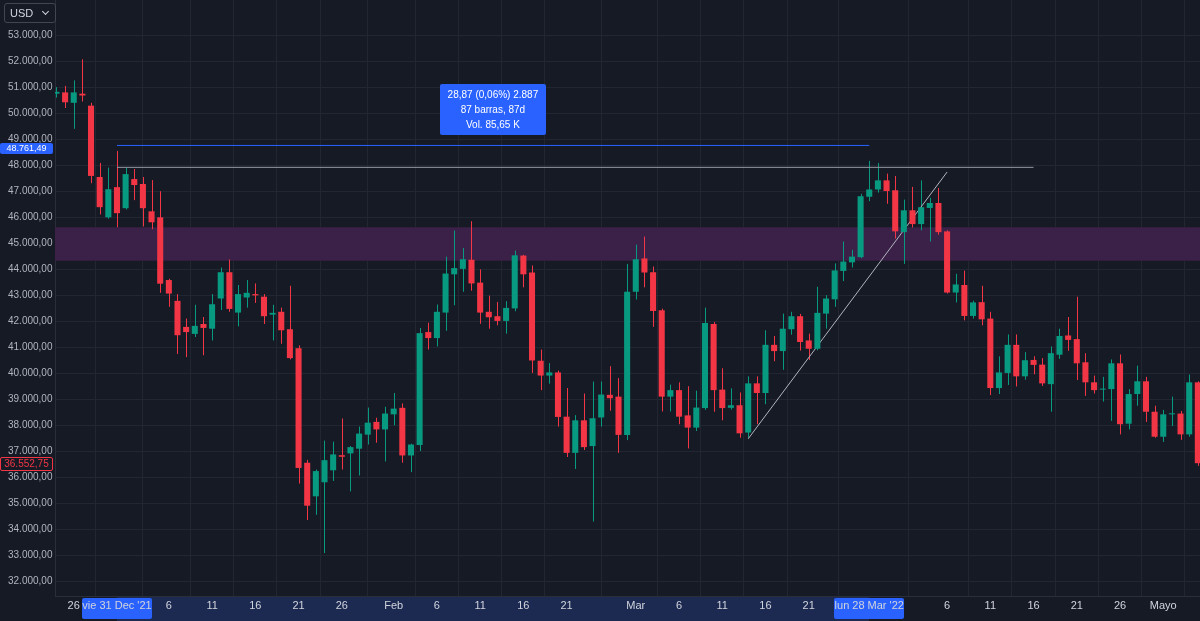 The image size is (1200, 621). Describe the element at coordinates (30, 347) in the screenshot. I see `y-tick-label: 41.000,00` at that location.